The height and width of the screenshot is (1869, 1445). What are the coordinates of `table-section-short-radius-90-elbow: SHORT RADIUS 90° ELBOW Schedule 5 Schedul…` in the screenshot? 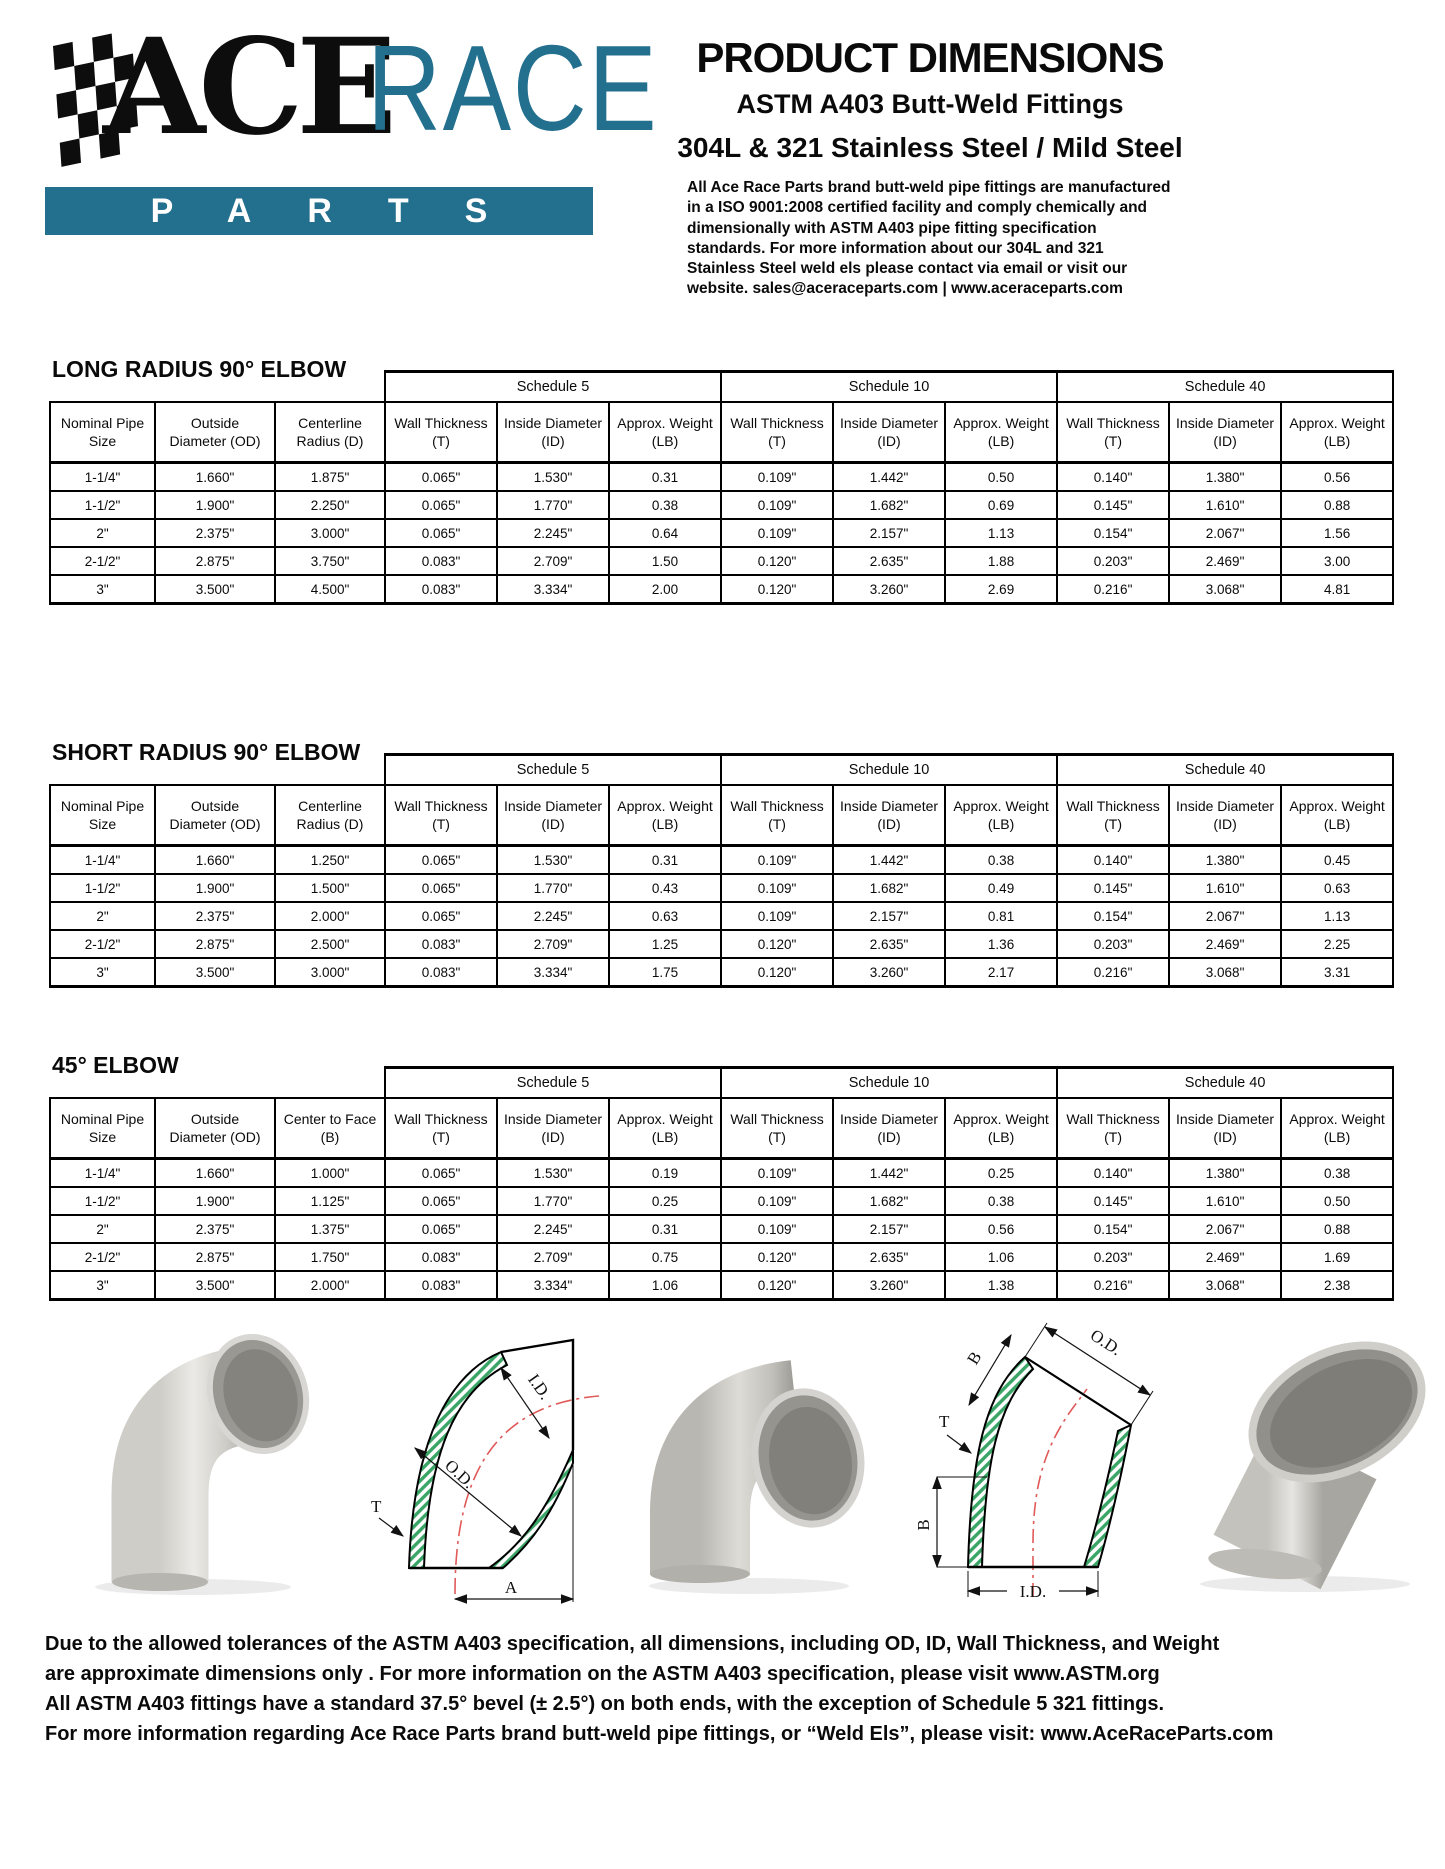 It's located at (722, 863).